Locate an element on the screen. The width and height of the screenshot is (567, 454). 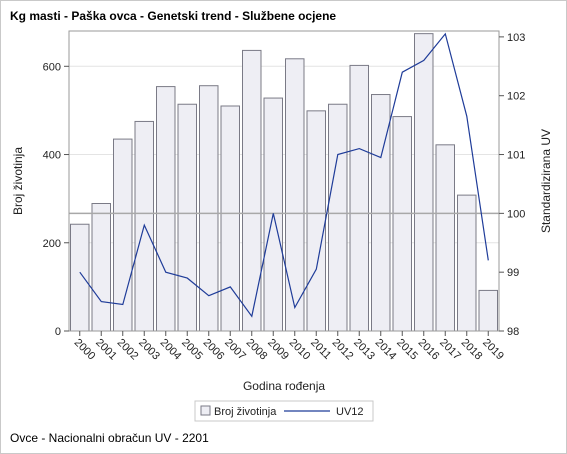
x-tick-label-2005: 2005 is located at coordinates (192, 350).